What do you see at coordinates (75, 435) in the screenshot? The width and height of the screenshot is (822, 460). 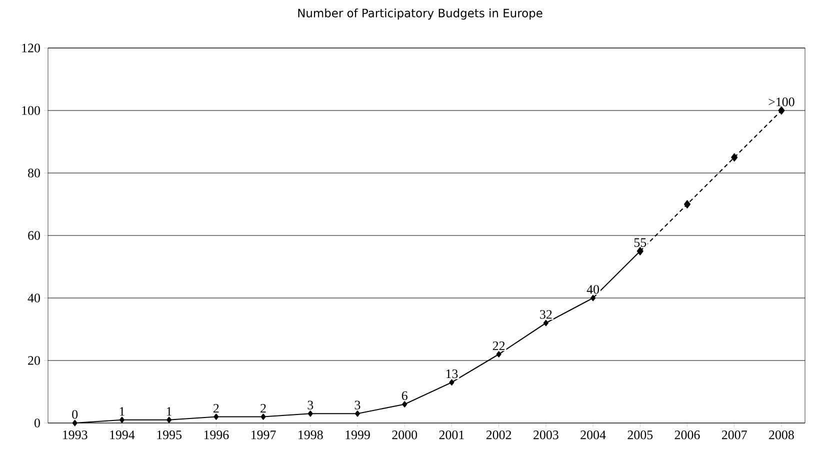 I see `x-tick-label: 1993` at bounding box center [75, 435].